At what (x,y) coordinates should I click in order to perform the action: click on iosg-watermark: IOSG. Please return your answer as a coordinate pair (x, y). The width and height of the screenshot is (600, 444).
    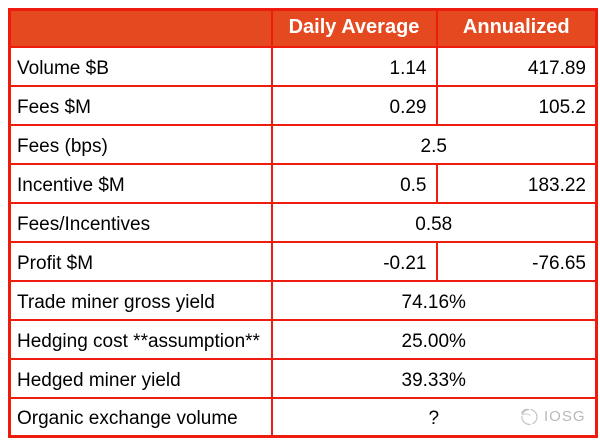
    Looking at the image, I should click on (552, 416).